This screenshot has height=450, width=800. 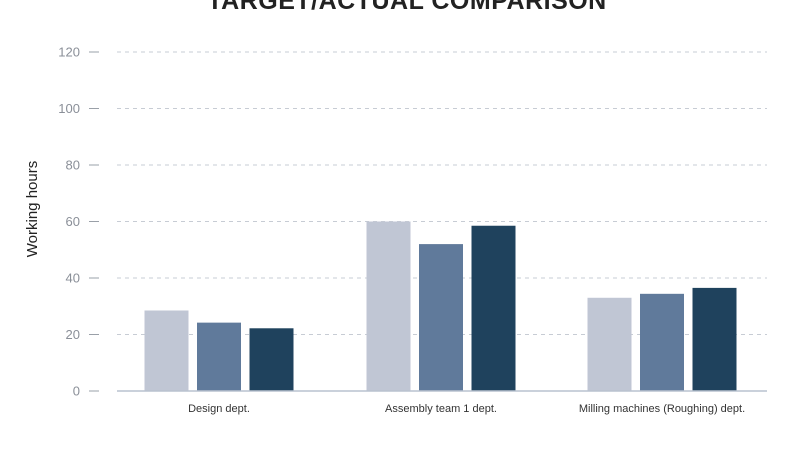 What do you see at coordinates (73, 165) in the screenshot?
I see `y-tick-label: 80` at bounding box center [73, 165].